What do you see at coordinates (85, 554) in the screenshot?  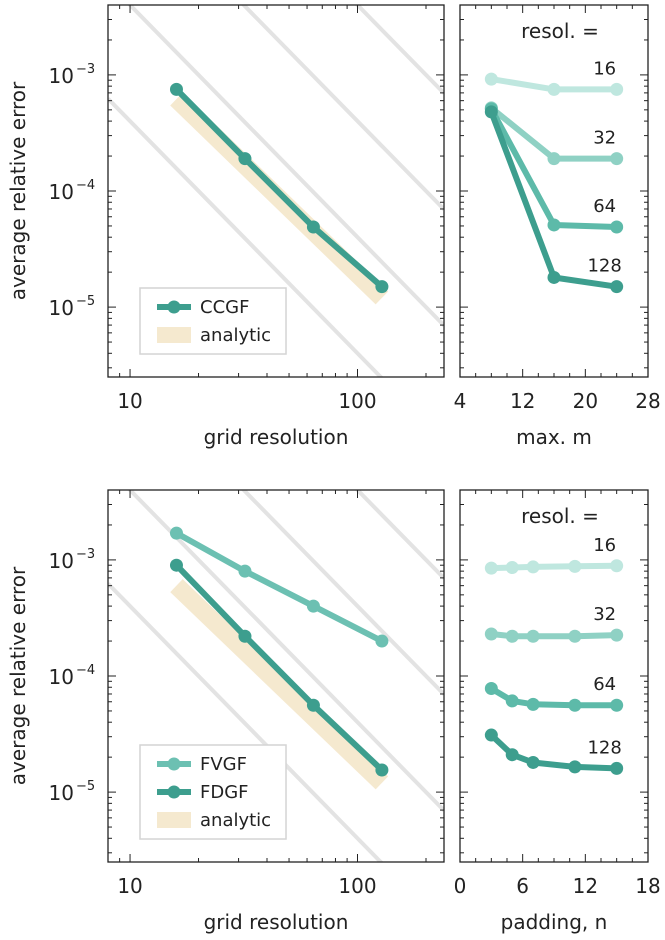 I see `panel-3-ytick-label-3-exp: −3` at bounding box center [85, 554].